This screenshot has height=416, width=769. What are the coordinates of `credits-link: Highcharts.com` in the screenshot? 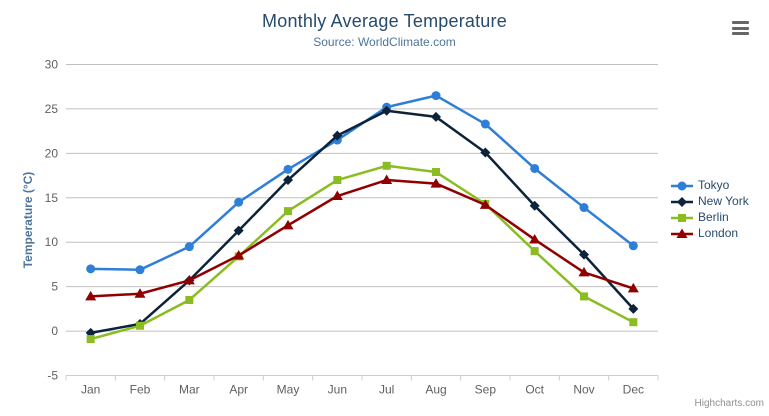 It's located at (729, 403).